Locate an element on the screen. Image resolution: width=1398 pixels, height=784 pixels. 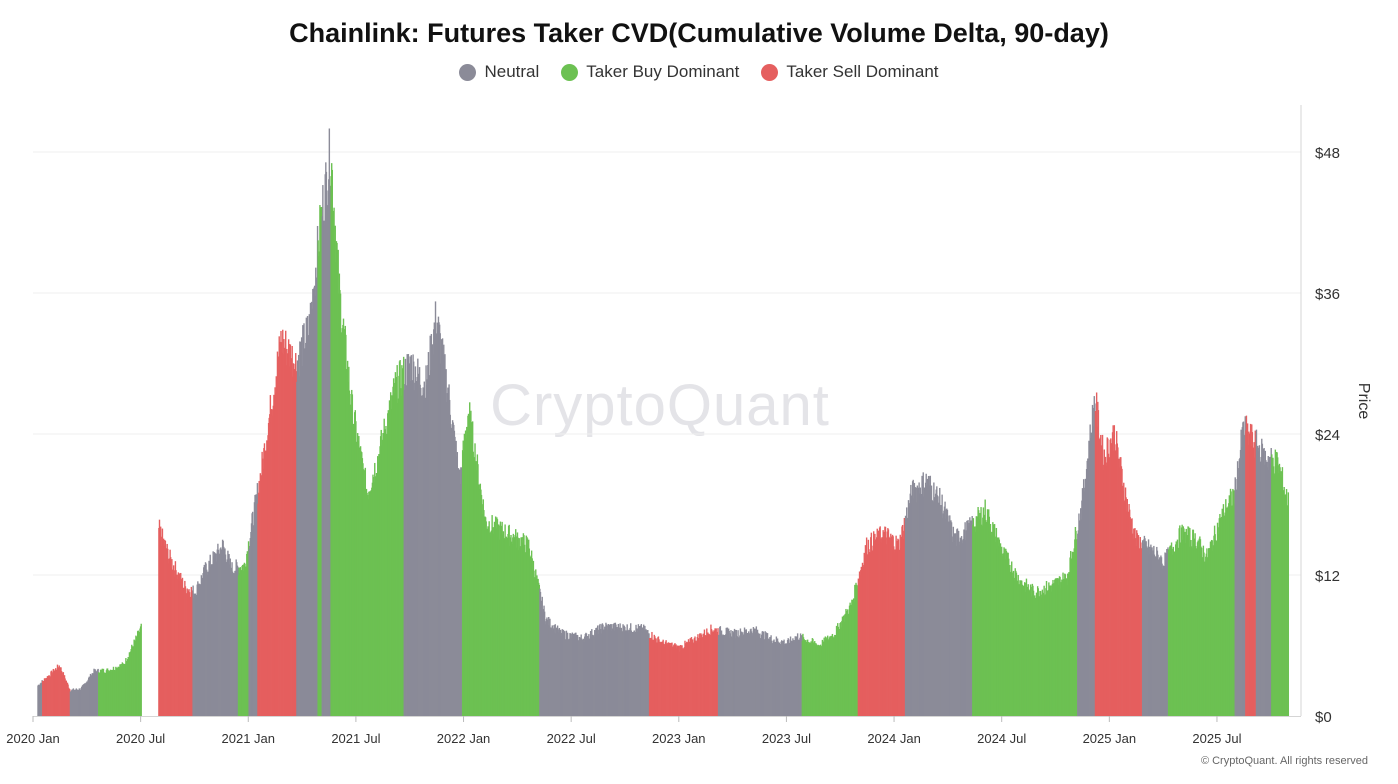
y-axis-label: Price is located at coordinates (1363, 401).